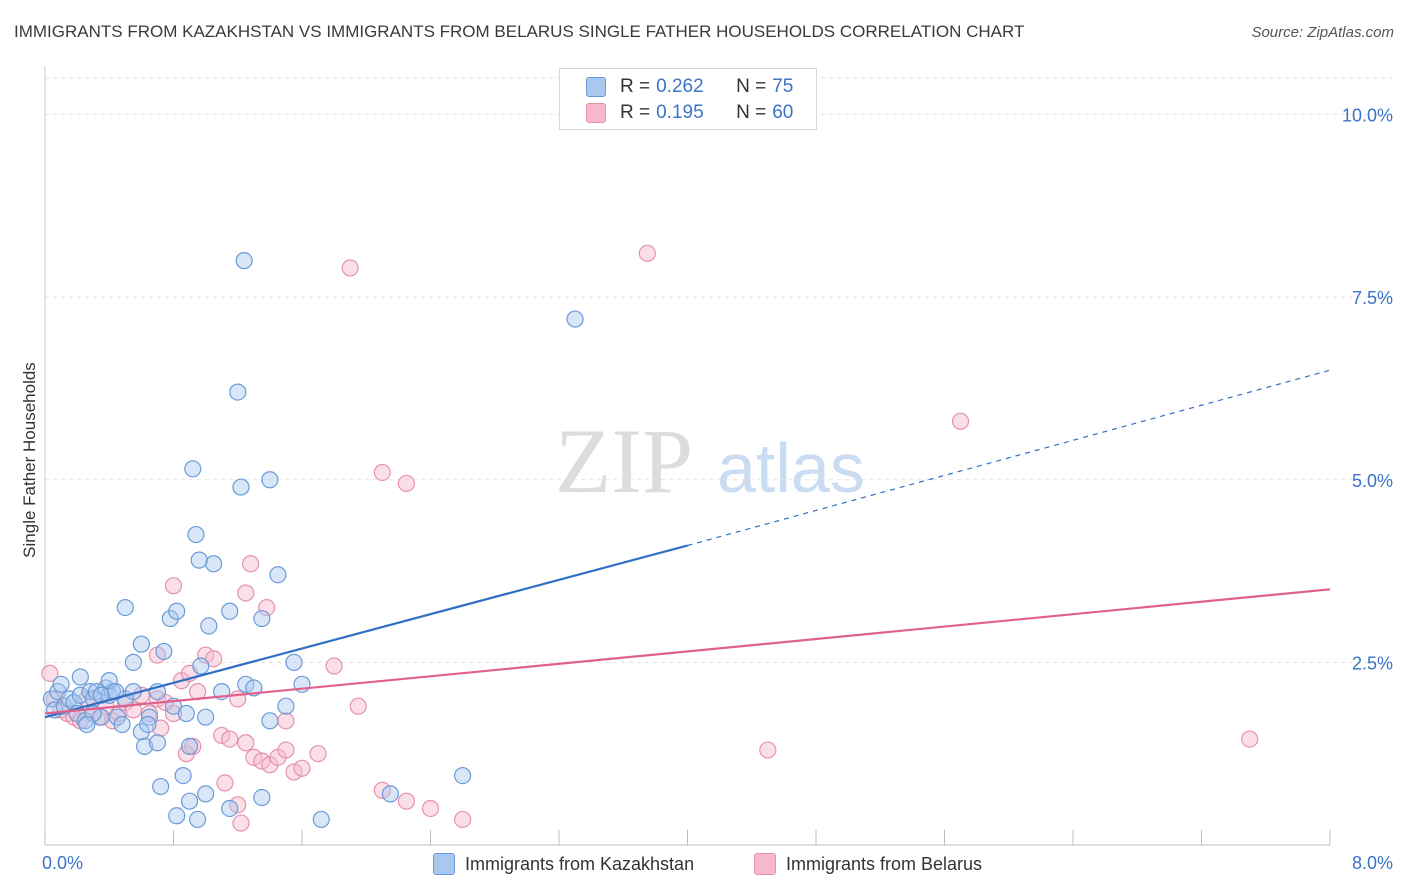  Describe the element at coordinates (580, 863) in the screenshot. I see `bottom-legend-label-kazakhstan: Immigrants from Kazakhstan` at that location.